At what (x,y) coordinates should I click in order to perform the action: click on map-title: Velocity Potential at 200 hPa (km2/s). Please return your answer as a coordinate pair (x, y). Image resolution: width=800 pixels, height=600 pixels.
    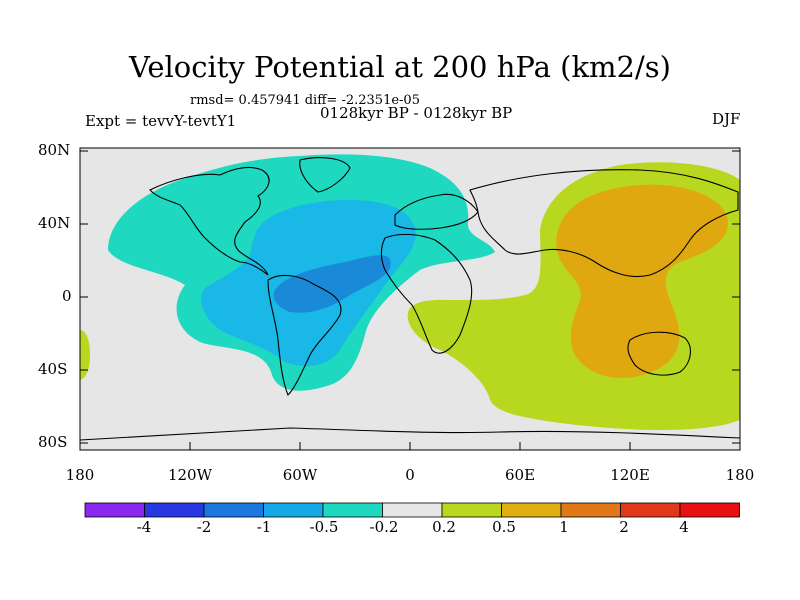
    Looking at the image, I should click on (400, 67).